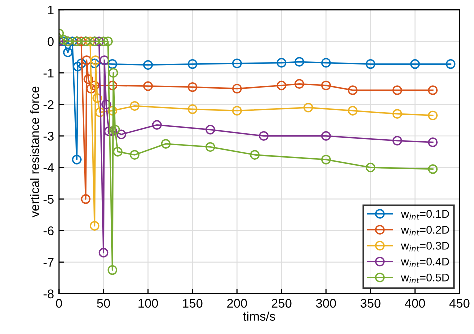 This screenshot has height=334, width=474. What do you see at coordinates (49, 73) in the screenshot?
I see `y-tick-label: -1` at bounding box center [49, 73].